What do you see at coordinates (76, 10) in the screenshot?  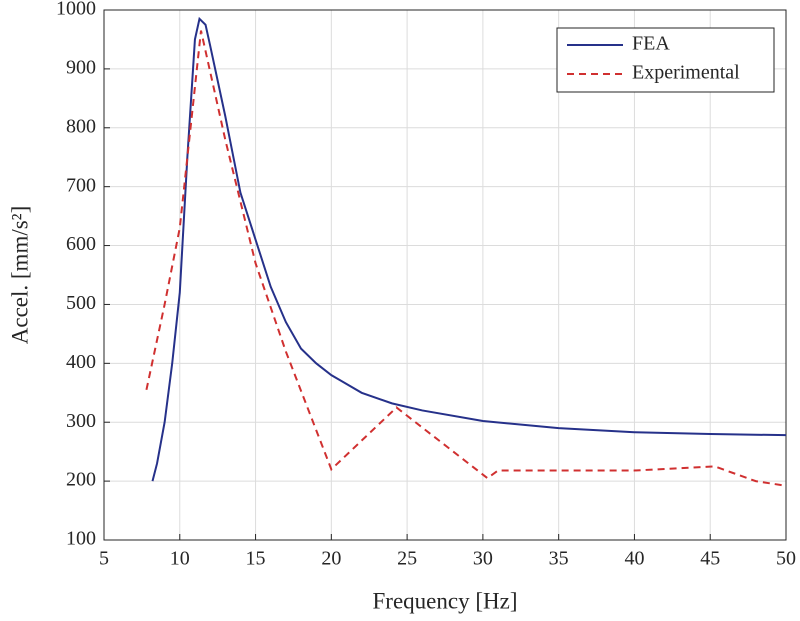 I see `y-tick-label: 1000` at bounding box center [76, 10].